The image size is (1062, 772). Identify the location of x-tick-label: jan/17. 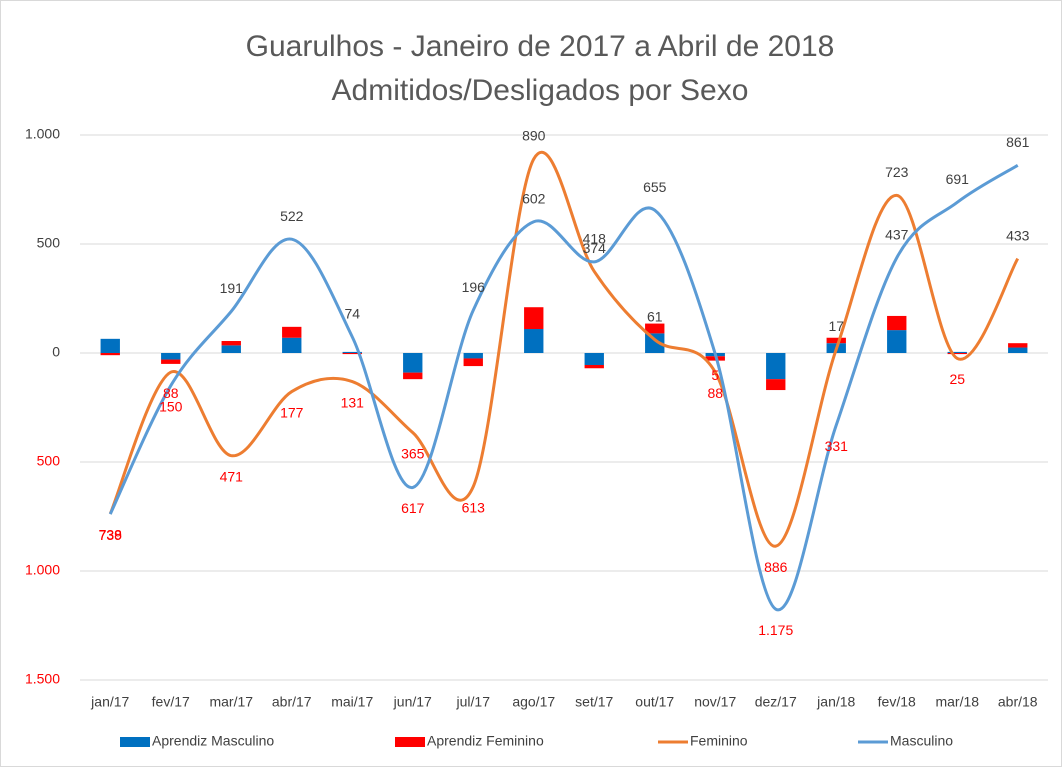
(109, 702).